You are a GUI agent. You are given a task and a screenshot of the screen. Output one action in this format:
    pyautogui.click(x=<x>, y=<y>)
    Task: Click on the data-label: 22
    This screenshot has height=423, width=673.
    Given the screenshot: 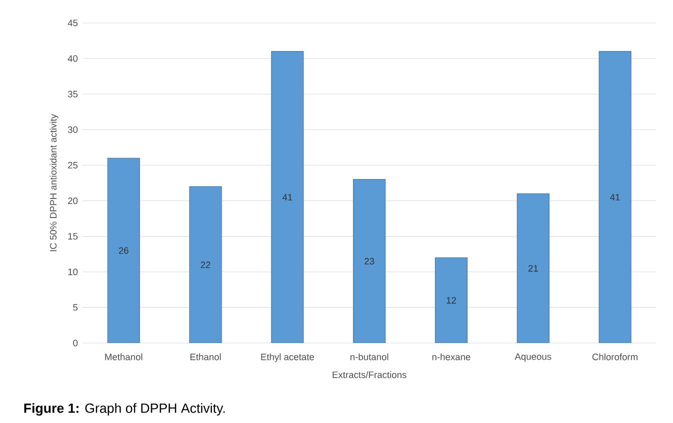 What is the action you would take?
    pyautogui.click(x=205, y=265)
    